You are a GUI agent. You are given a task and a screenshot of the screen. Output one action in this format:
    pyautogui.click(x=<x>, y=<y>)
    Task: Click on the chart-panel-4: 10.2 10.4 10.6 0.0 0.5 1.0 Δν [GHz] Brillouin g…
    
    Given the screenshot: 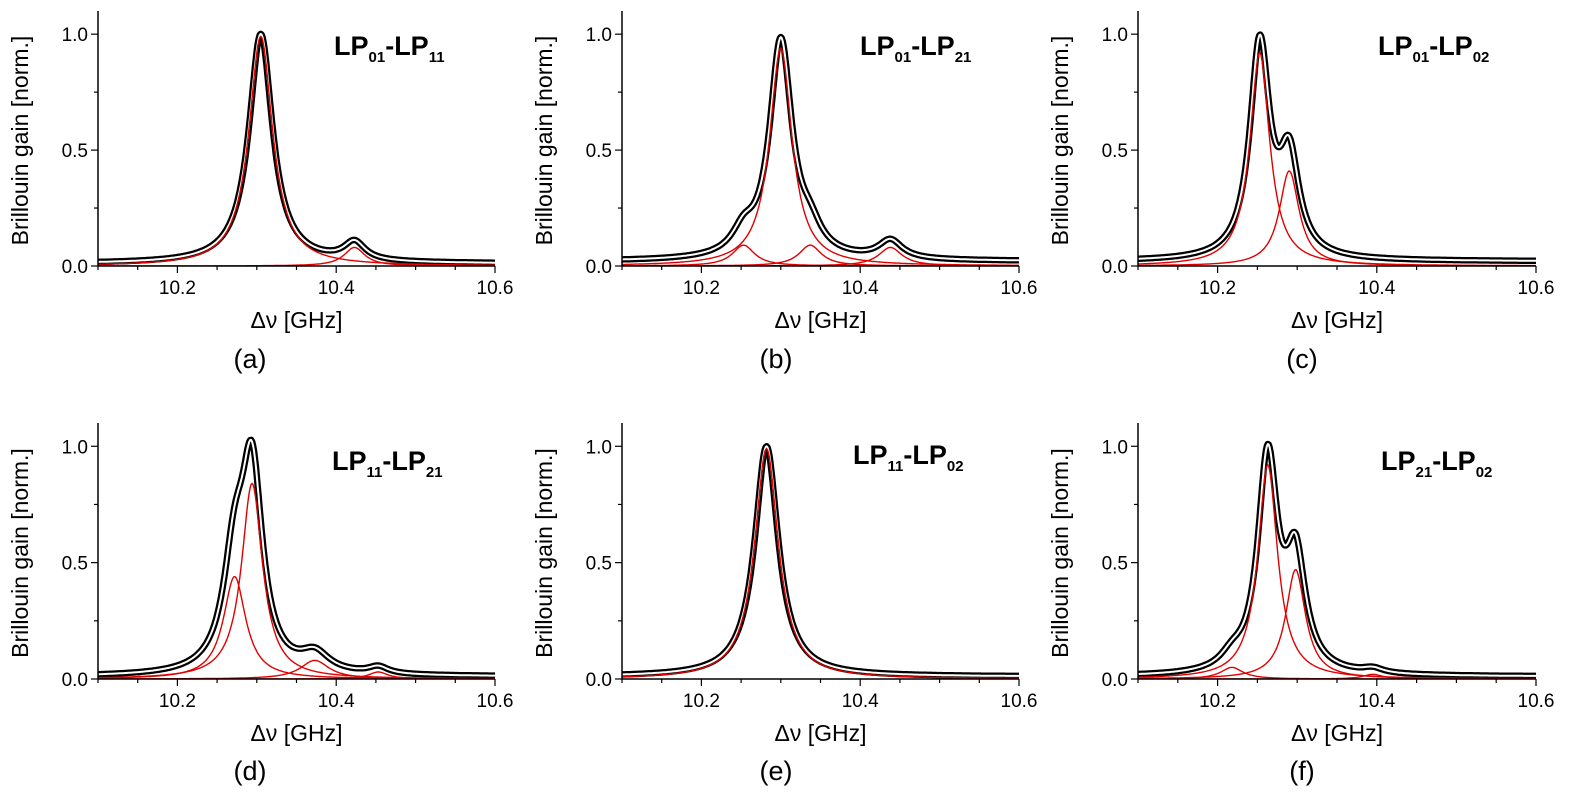 What is the action you would take?
    pyautogui.click(x=260, y=604)
    